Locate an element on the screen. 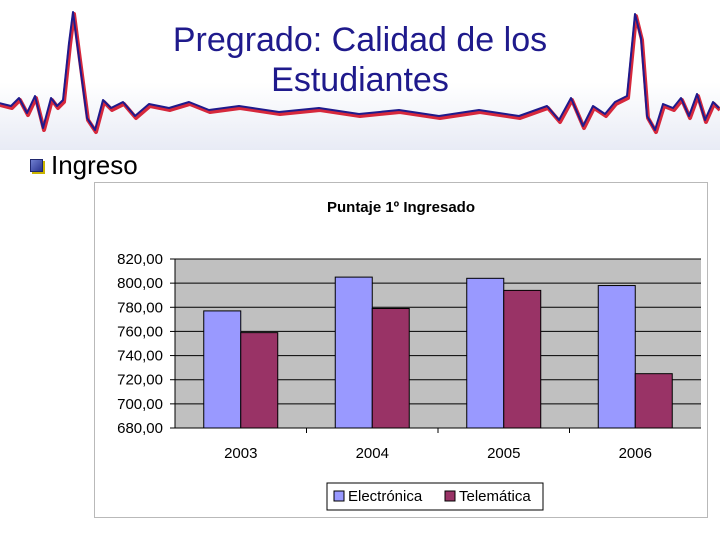 The height and width of the screenshot is (540, 720). legend-label-telematica: Telemática is located at coordinates (495, 496).